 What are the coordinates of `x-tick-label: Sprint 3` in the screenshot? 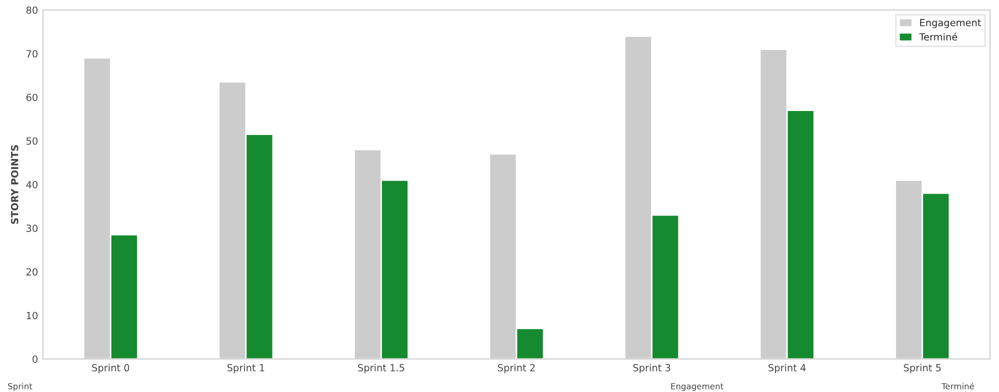 It's located at (651, 369).